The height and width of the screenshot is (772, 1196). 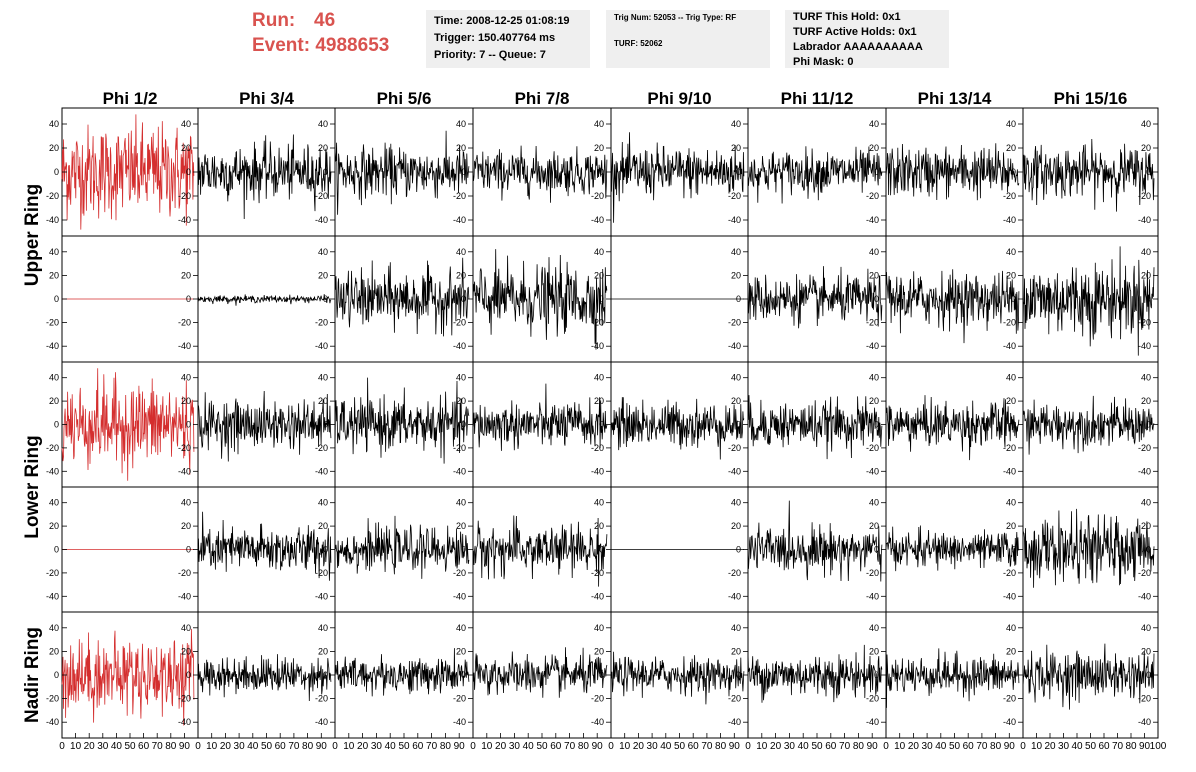 I want to click on panel-r5-c5: -40 -20 0 20 40, so click(x=679, y=675).